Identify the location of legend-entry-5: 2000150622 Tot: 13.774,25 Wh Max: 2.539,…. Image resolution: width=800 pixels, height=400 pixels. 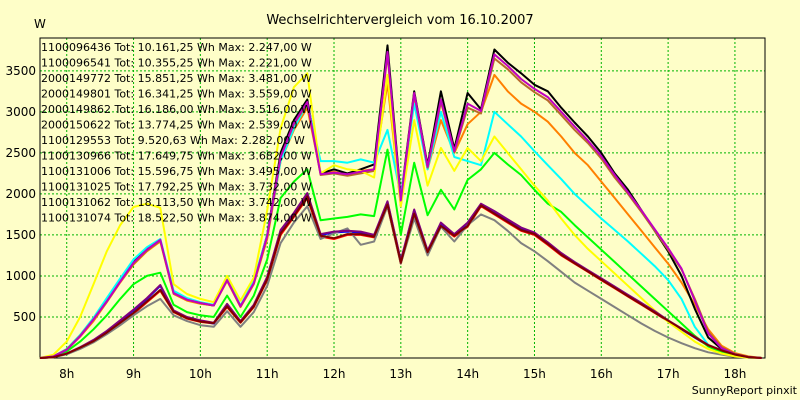
(176, 125).